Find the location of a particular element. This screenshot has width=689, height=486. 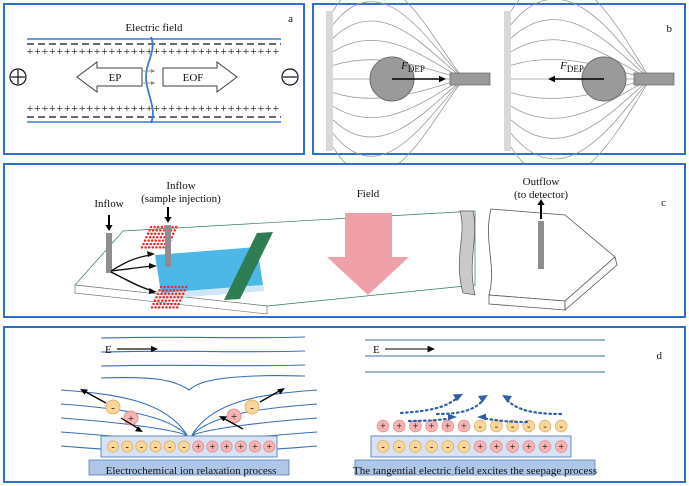

left-tip-electrode is located at coordinates (470, 79).